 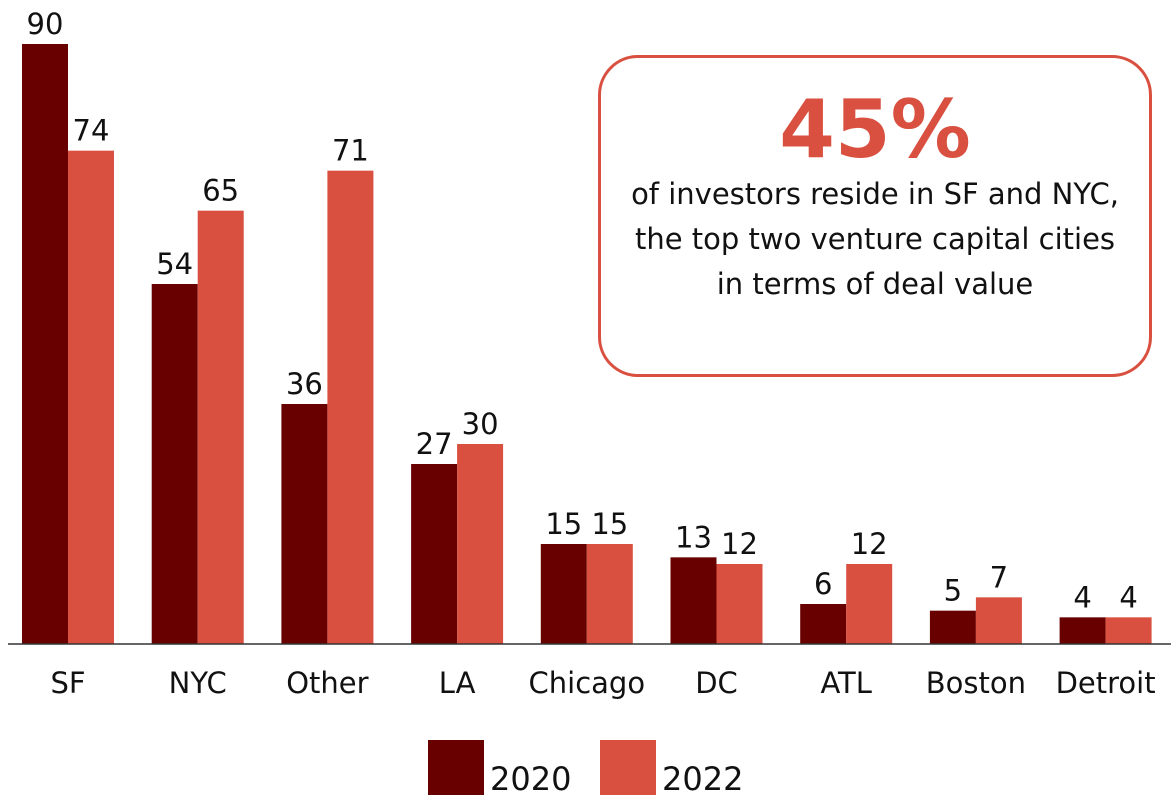 What do you see at coordinates (480, 424) in the screenshot?
I see `value-label: 30` at bounding box center [480, 424].